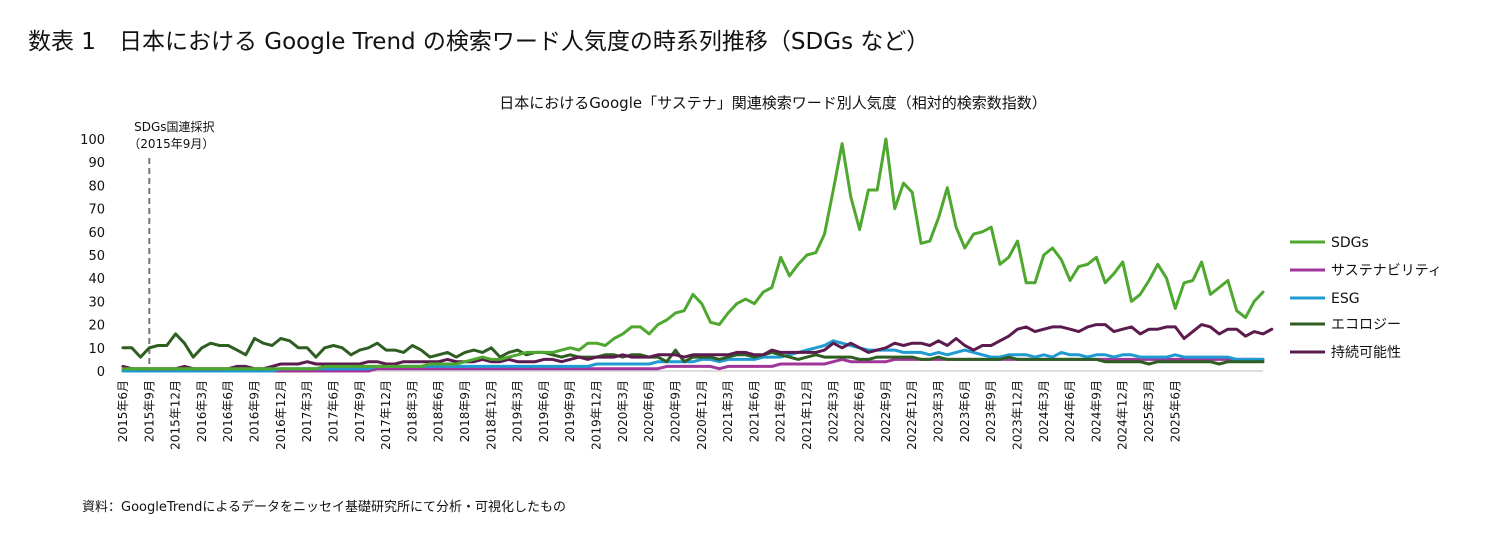 The height and width of the screenshot is (554, 1498). I want to click on x-tick-label: 2023年9月, so click(991, 411).